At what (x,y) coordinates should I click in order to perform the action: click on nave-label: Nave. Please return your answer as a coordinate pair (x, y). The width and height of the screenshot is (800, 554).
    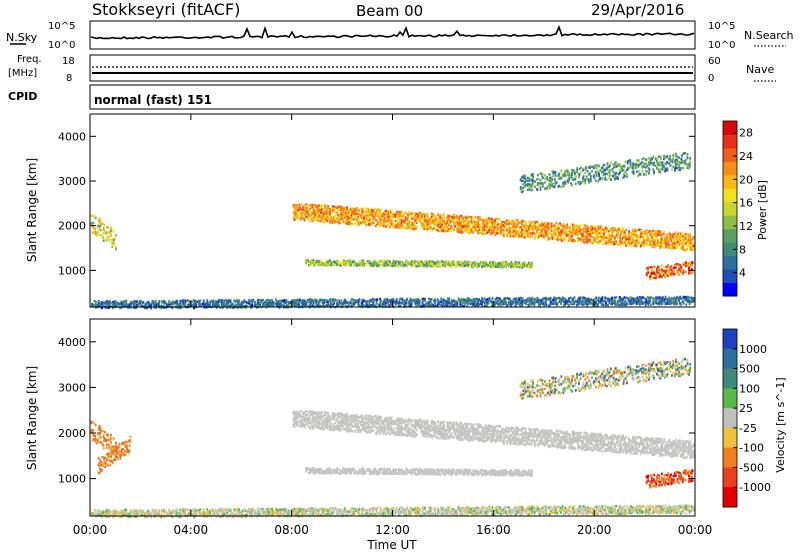
    Looking at the image, I should click on (760, 69).